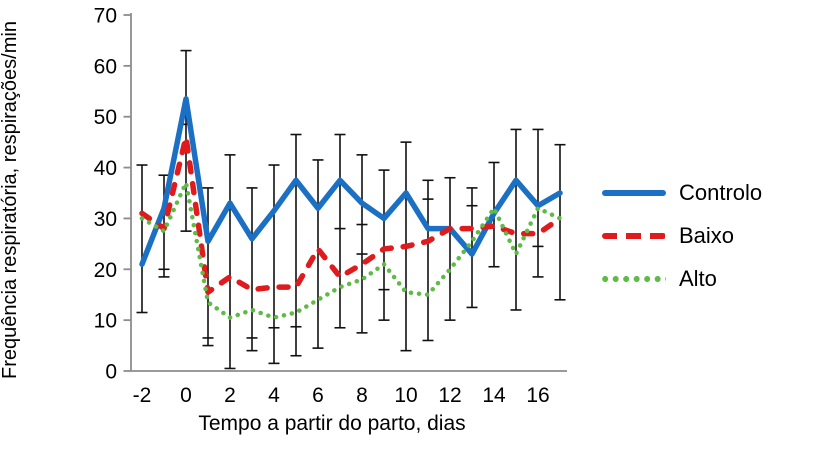 This screenshot has width=820, height=461. I want to click on y-tick-label: 50, so click(105, 117).